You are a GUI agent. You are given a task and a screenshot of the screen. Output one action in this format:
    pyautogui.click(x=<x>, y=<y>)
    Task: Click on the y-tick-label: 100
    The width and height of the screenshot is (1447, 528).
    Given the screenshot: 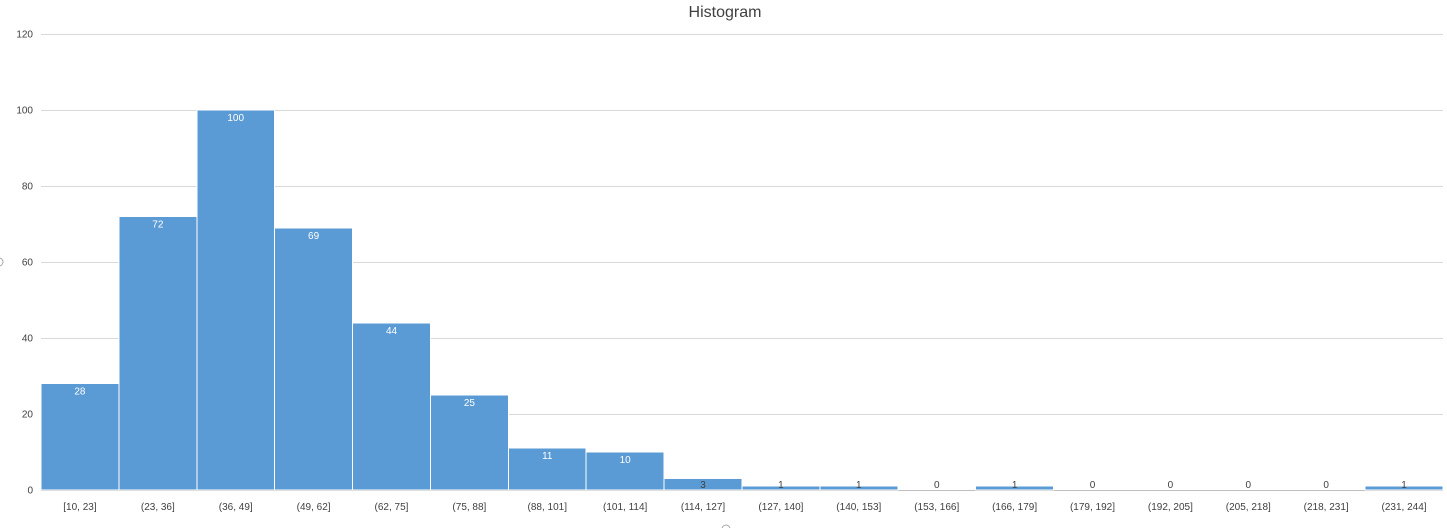 What is the action you would take?
    pyautogui.click(x=24, y=111)
    